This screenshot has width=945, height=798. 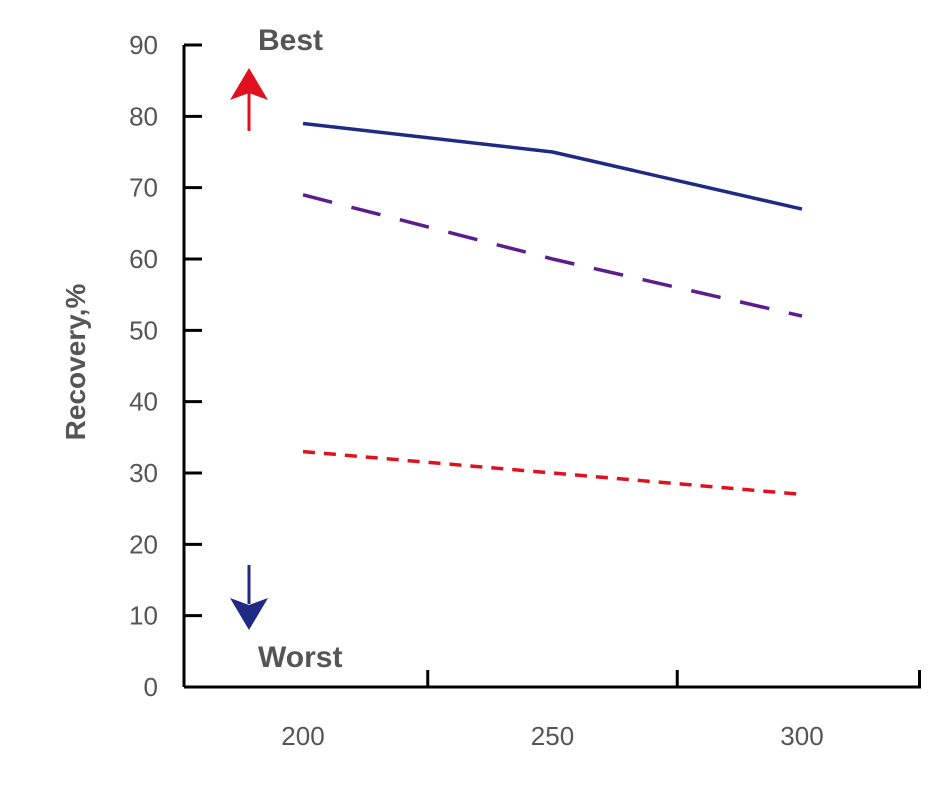 What do you see at coordinates (801, 736) in the screenshot?
I see `x-tick-label: 300` at bounding box center [801, 736].